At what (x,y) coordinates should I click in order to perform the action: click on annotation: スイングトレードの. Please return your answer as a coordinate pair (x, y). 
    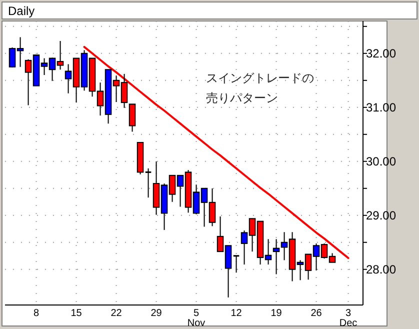
    Looking at the image, I should click on (260, 78).